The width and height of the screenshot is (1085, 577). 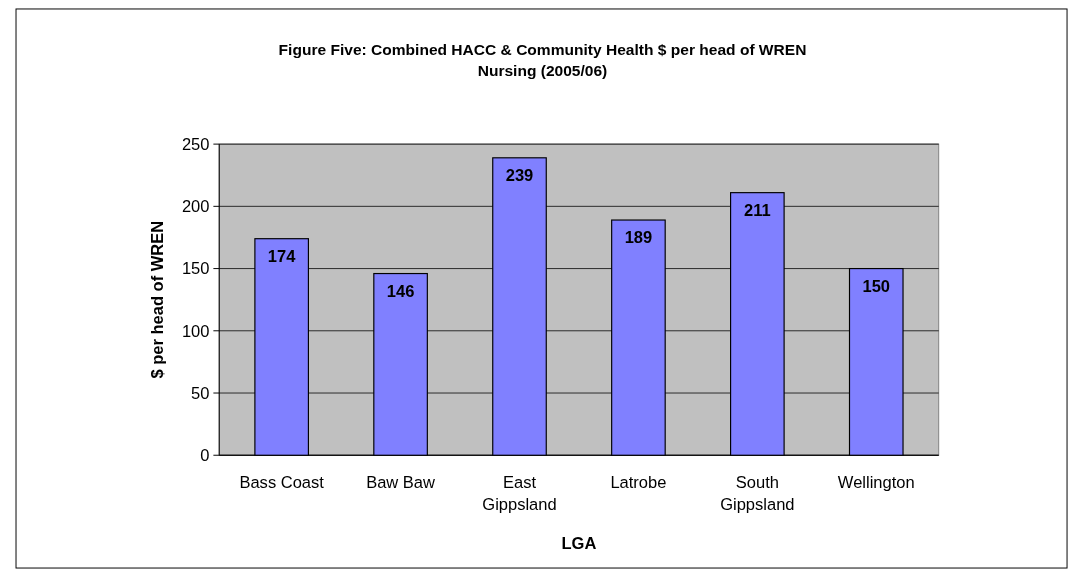 What do you see at coordinates (195, 207) in the screenshot?
I see `y-tick-label: 200` at bounding box center [195, 207].